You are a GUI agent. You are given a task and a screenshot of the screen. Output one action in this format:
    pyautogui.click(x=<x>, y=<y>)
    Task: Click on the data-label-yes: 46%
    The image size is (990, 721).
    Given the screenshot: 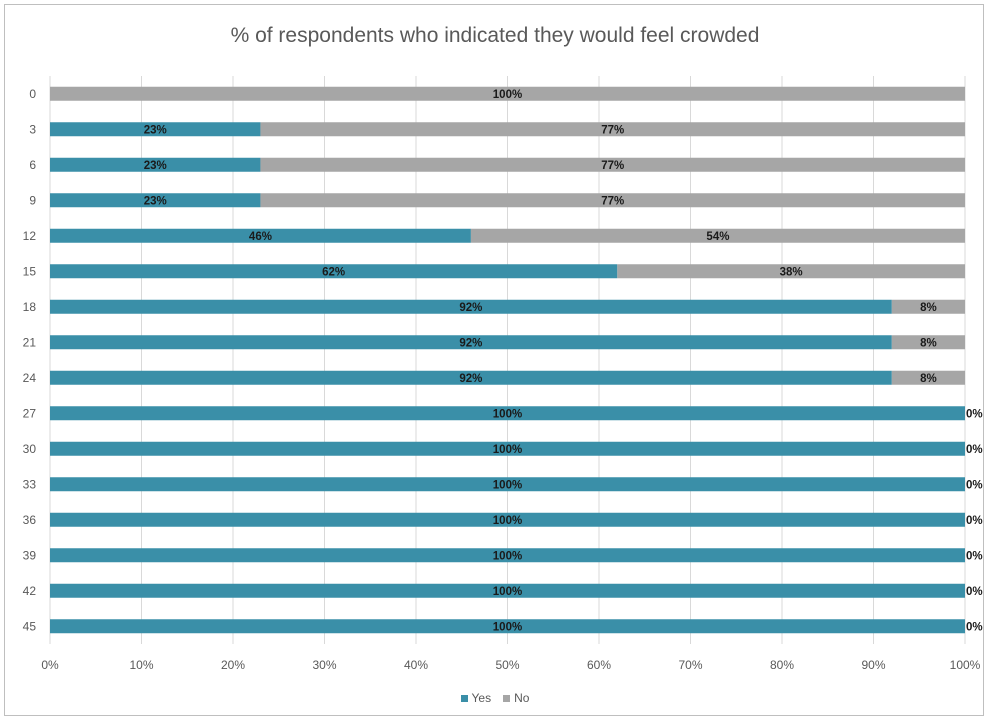 What is the action you would take?
    pyautogui.click(x=260, y=237)
    